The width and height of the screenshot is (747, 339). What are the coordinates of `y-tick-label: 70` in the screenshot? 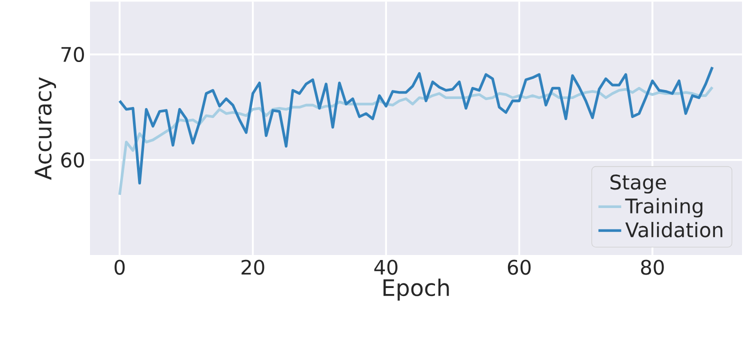 It's located at (72, 54).